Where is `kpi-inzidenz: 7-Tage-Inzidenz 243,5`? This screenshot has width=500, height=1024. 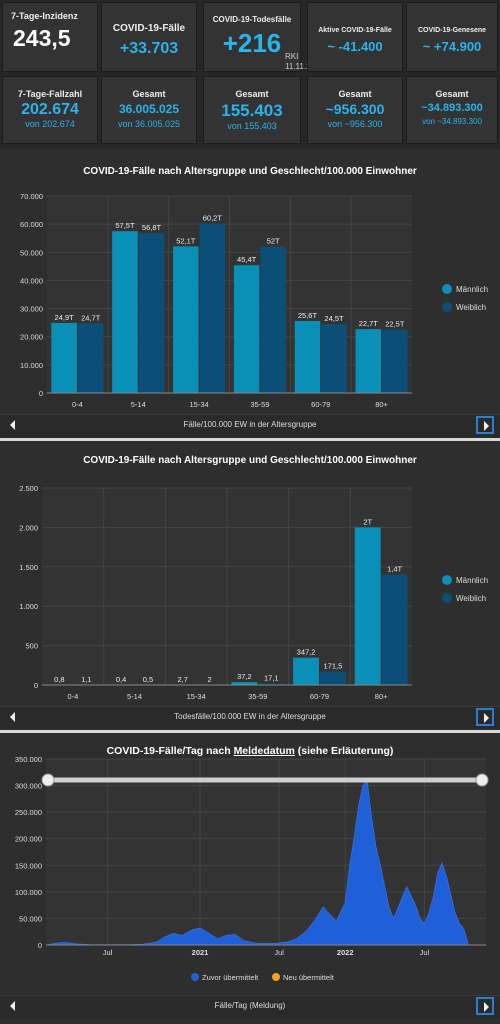
kpi-inzidenz: 7-Tage-Inzidenz 243,5 is located at coordinates (50, 37).